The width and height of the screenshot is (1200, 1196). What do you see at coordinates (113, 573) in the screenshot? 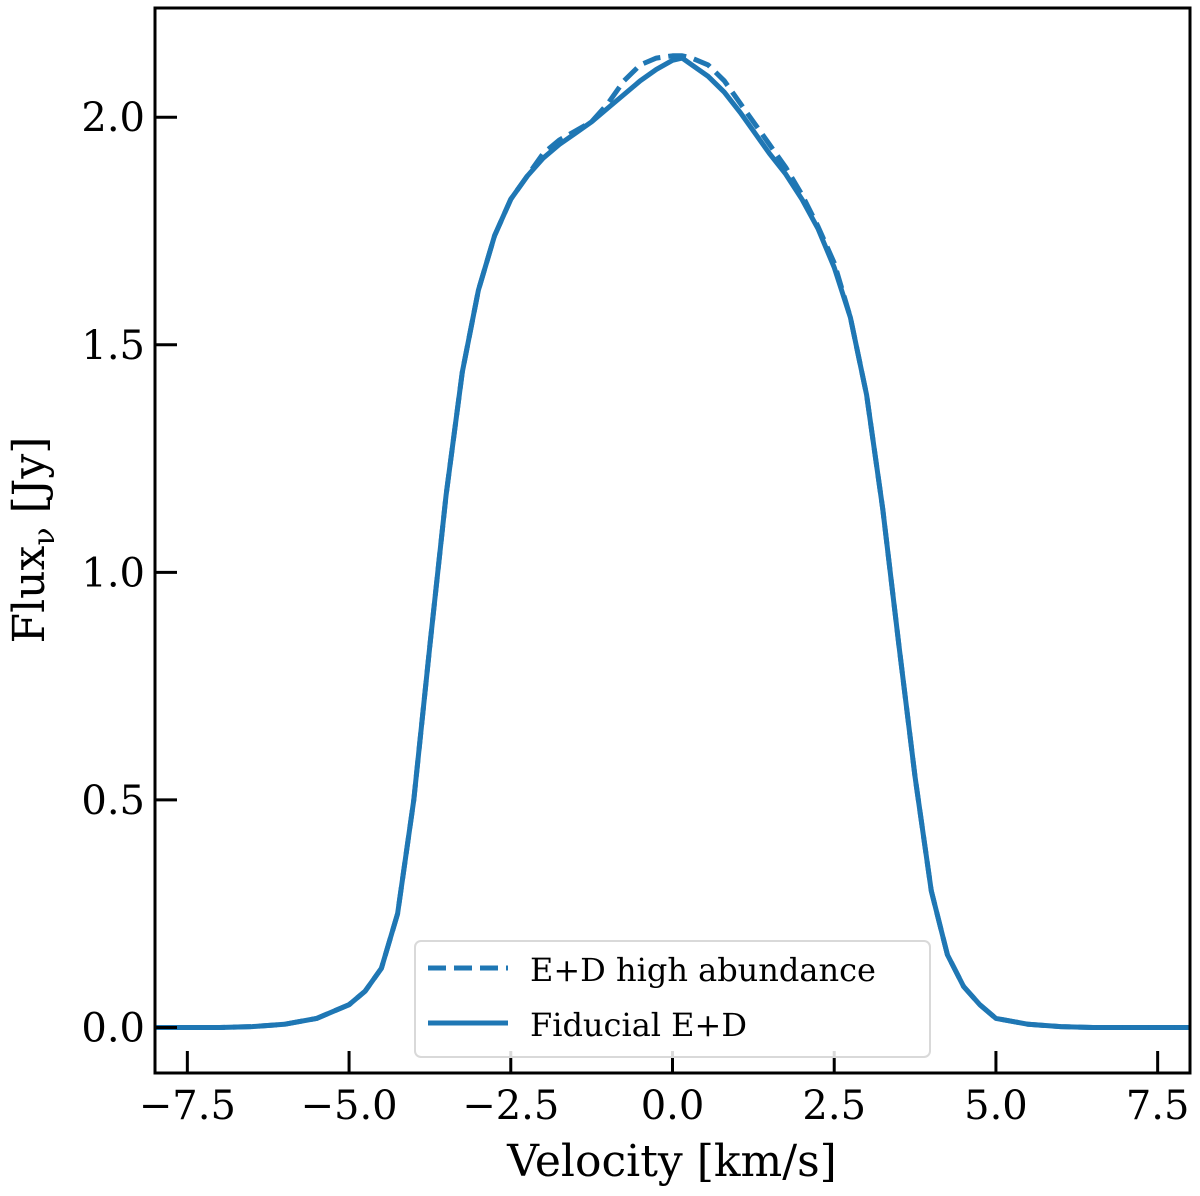
I see `y-tick-label: 1.0` at bounding box center [113, 573].